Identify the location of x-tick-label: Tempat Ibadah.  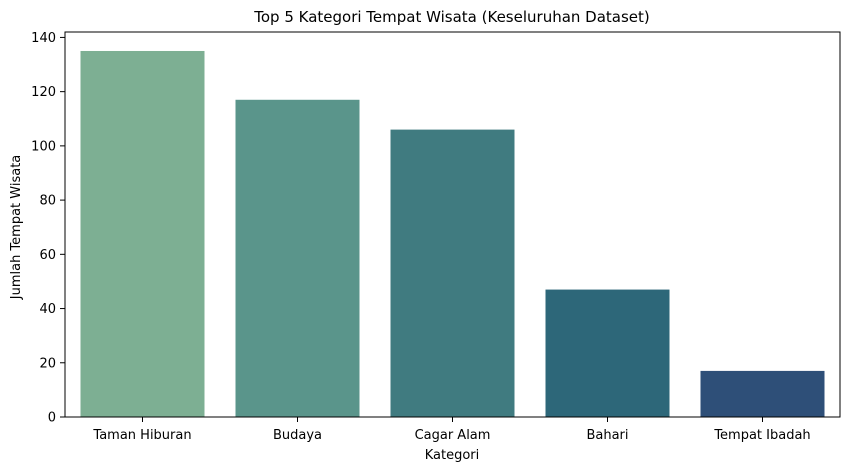
(761, 435).